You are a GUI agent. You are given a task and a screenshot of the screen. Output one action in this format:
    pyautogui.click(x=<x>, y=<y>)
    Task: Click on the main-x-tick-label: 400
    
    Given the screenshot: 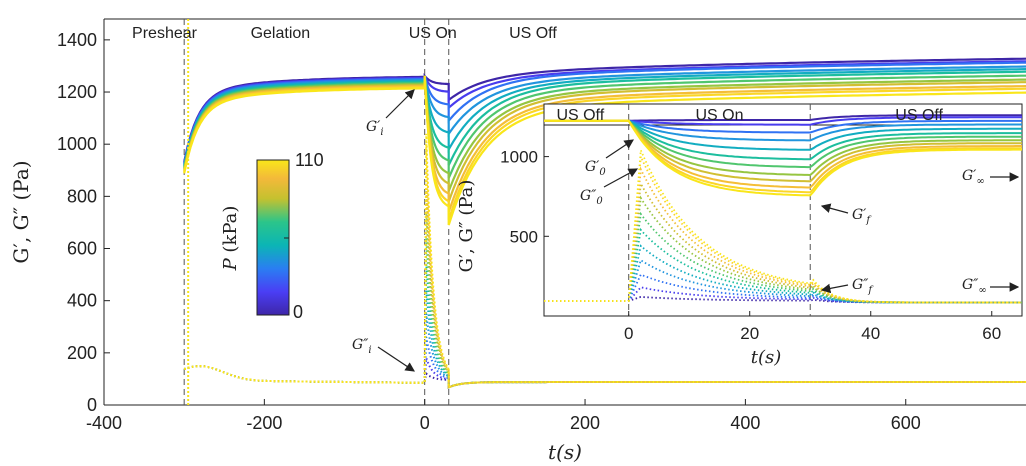 What is the action you would take?
    pyautogui.click(x=745, y=423)
    